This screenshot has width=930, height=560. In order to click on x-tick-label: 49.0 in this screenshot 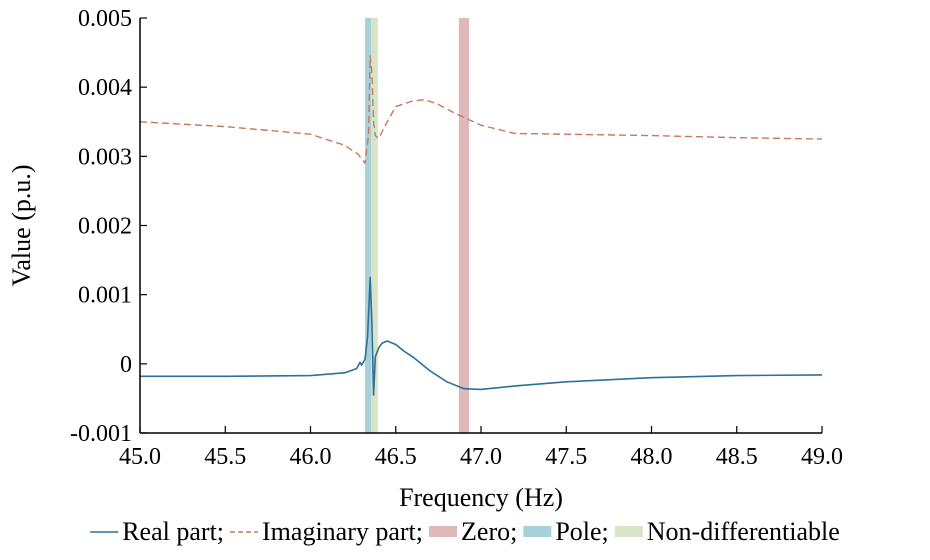, I will do `click(822, 457)`.